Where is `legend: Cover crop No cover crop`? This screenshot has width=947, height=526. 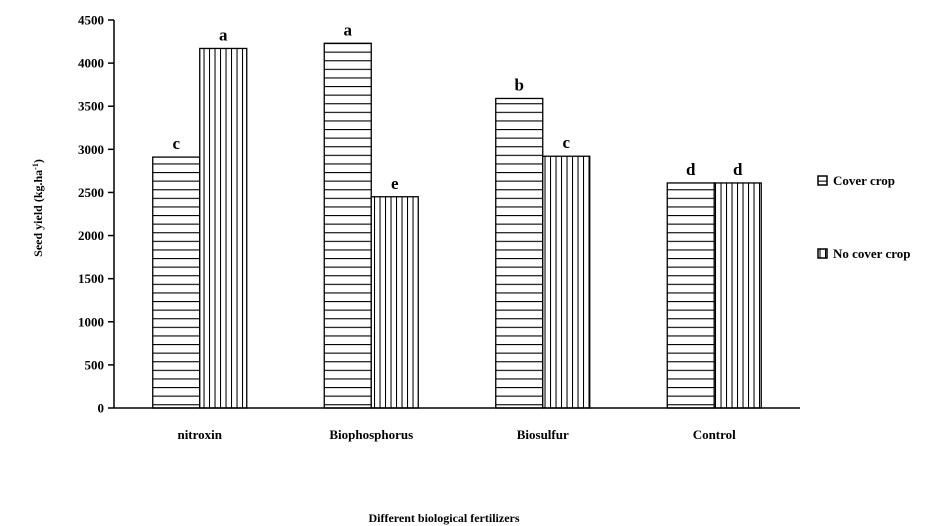 legend: Cover crop No cover crop is located at coordinates (864, 217).